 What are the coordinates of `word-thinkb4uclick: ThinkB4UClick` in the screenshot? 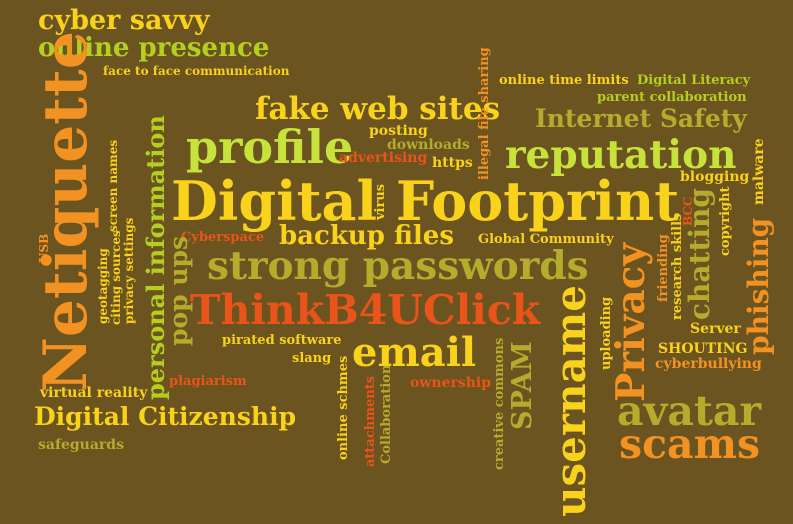 It's located at (365, 310).